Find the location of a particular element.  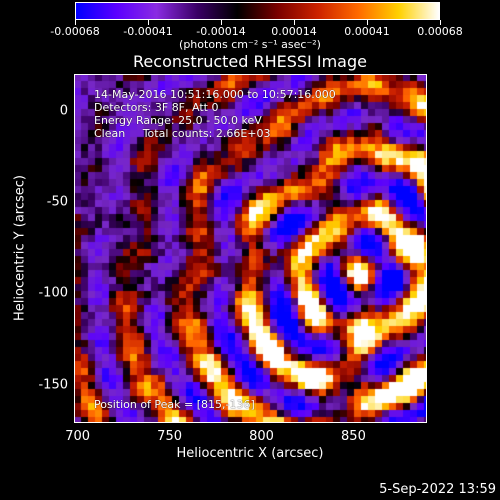

y-tick-label: -150 is located at coordinates (53, 385).